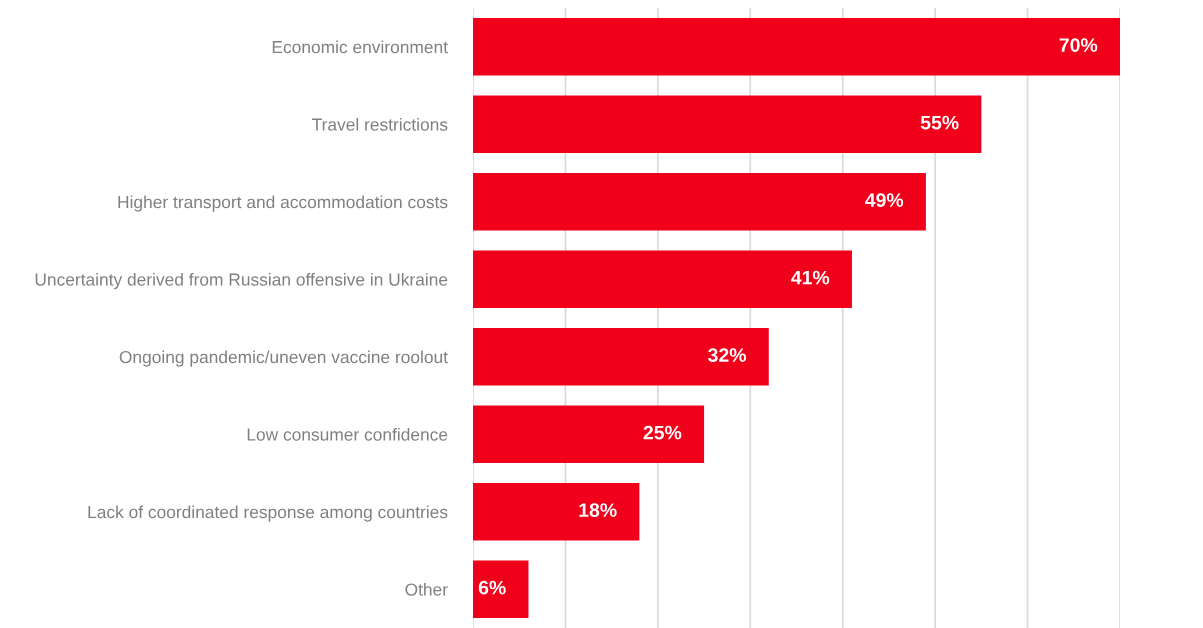  Describe the element at coordinates (727, 355) in the screenshot. I see `data-label: 32%` at that location.